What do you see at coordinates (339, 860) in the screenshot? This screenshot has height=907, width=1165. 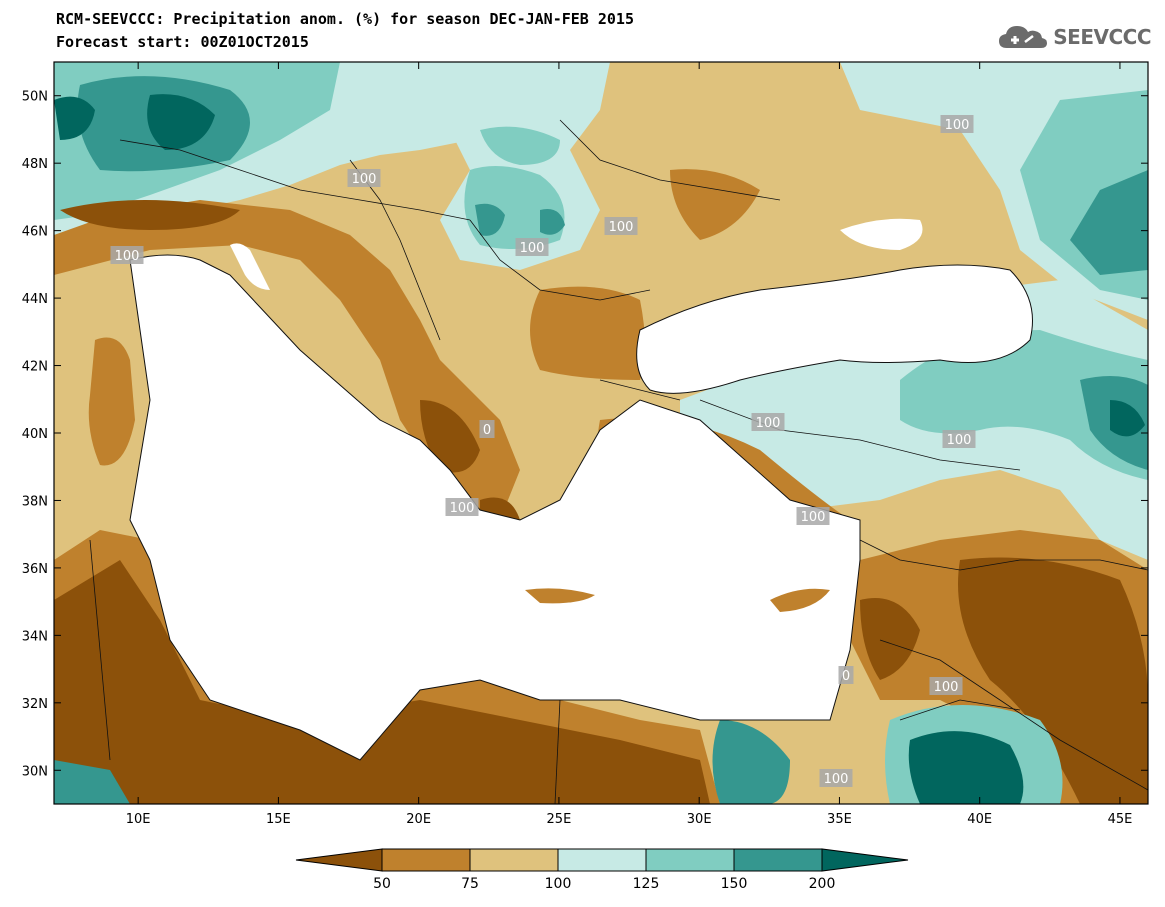 I see `colorbar-lower-extension` at bounding box center [339, 860].